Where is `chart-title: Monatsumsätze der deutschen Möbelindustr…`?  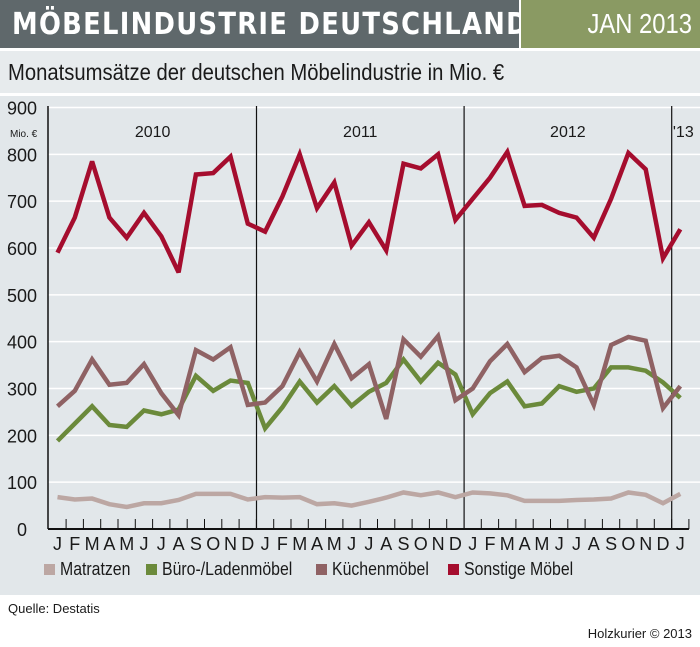 chart-title: Monatsumsätze der deutschen Möbelindustr… is located at coordinates (256, 72).